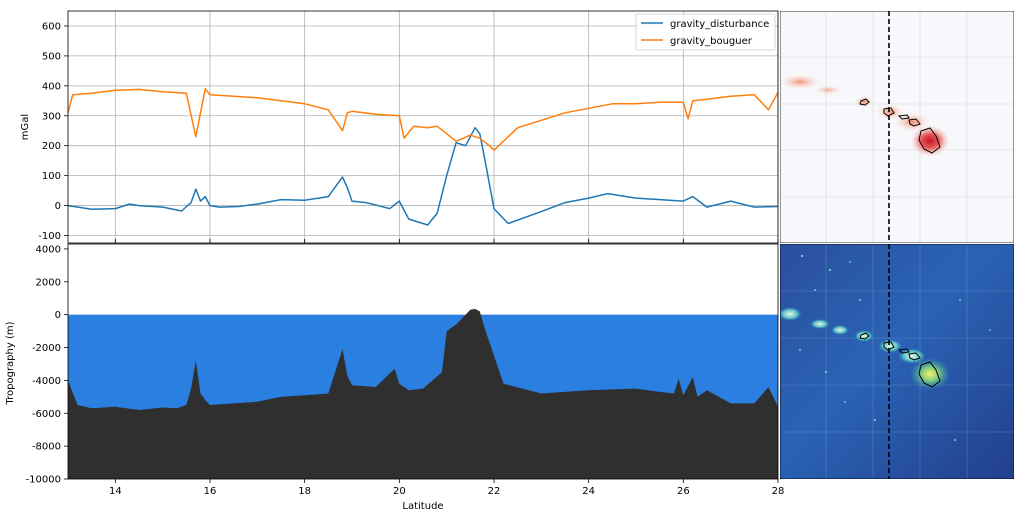 The image size is (1024, 521). Describe the element at coordinates (828, 90) in the screenshot. I see `gravity-anomaly-northwest` at that location.